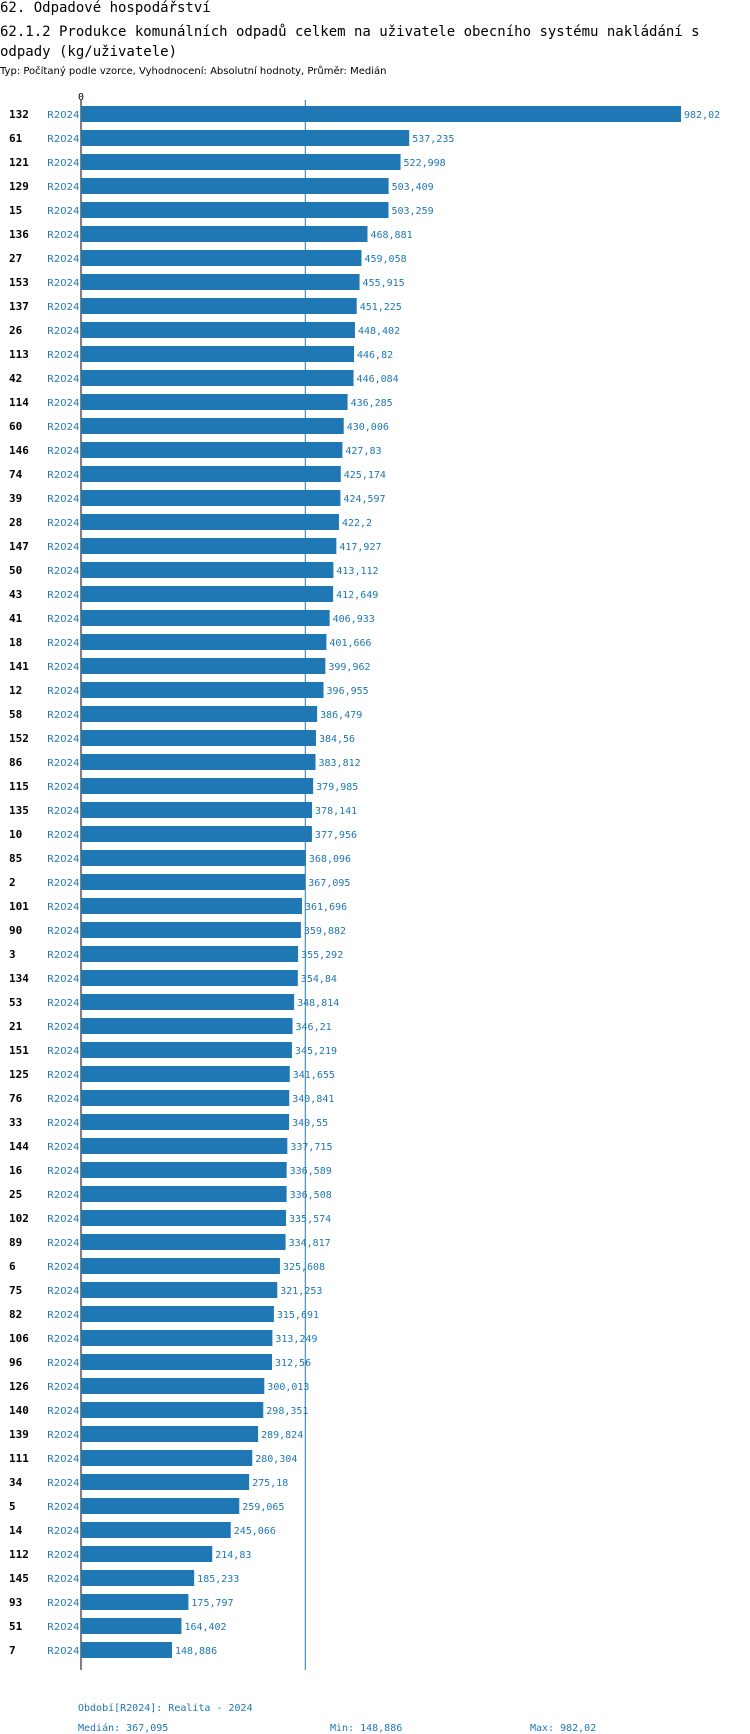 This screenshot has height=1734, width=750. What do you see at coordinates (165, 1708) in the screenshot?
I see `footer-period: Období[R2024]: Realita - 2024` at bounding box center [165, 1708].